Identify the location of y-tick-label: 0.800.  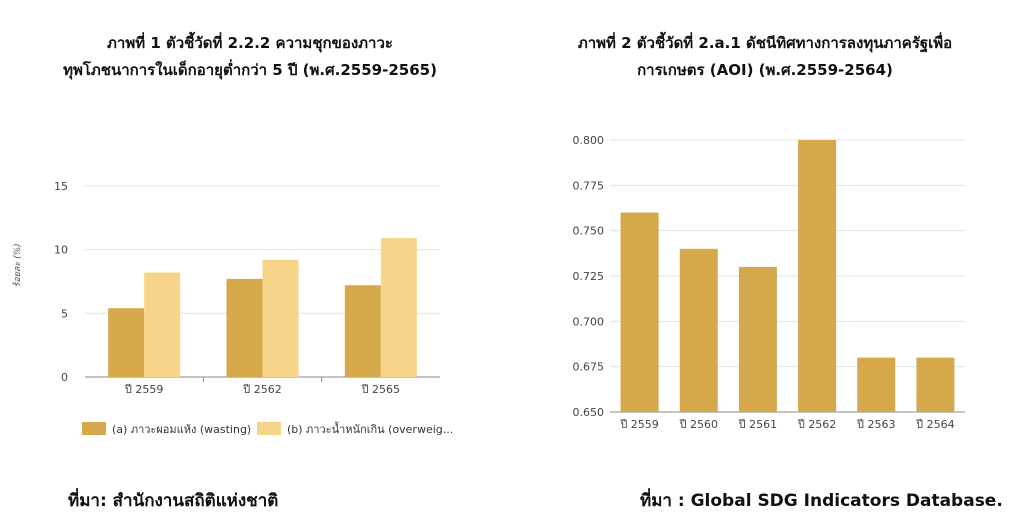
(589, 140).